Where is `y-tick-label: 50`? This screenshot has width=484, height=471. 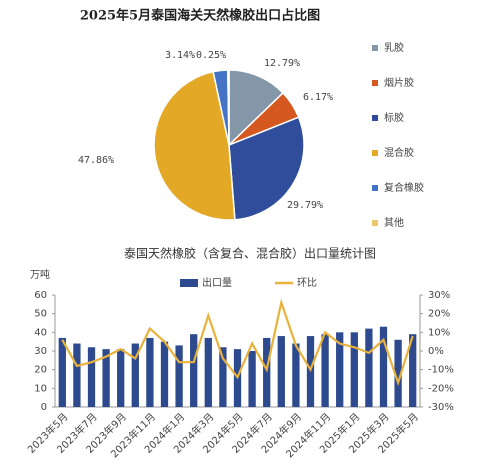 y-tick-label: 50 is located at coordinates (40, 314).